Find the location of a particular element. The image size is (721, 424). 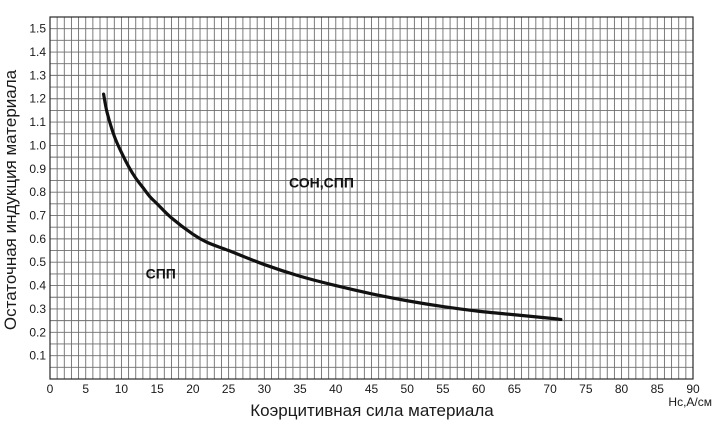

region-label: СПП is located at coordinates (161, 274).